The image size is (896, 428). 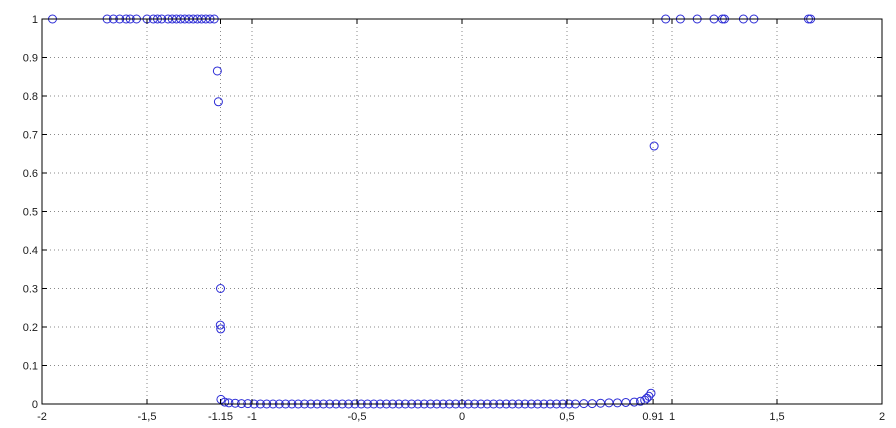 I want to click on y-tick-label: 1, so click(x=35, y=20).